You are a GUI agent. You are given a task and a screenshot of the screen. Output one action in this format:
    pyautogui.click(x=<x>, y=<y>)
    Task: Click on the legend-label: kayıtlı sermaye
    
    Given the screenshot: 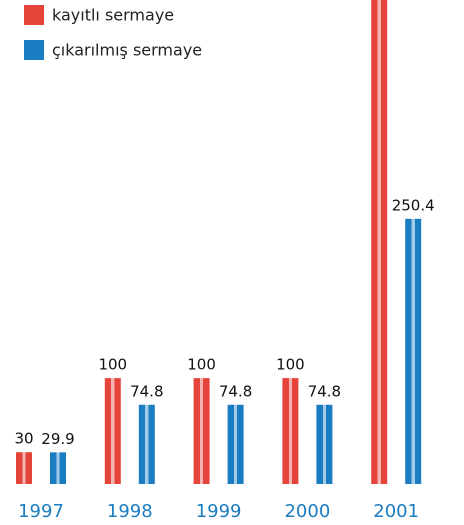 What is the action you would take?
    pyautogui.click(x=113, y=15)
    